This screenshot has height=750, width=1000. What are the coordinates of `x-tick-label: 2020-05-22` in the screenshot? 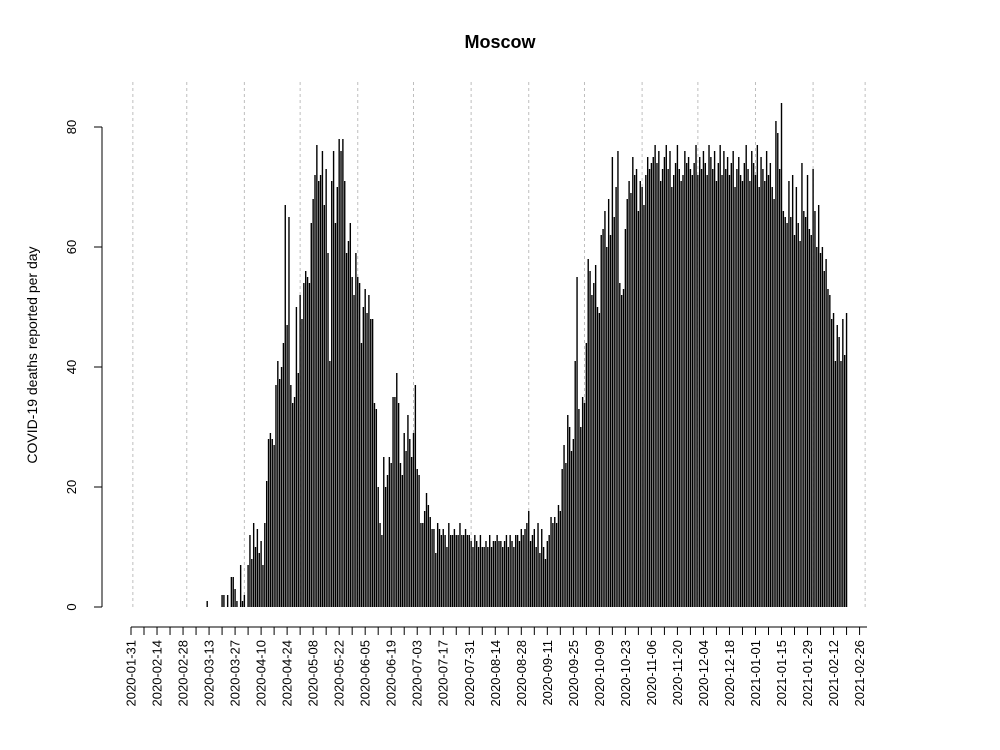 It's located at (339, 673).